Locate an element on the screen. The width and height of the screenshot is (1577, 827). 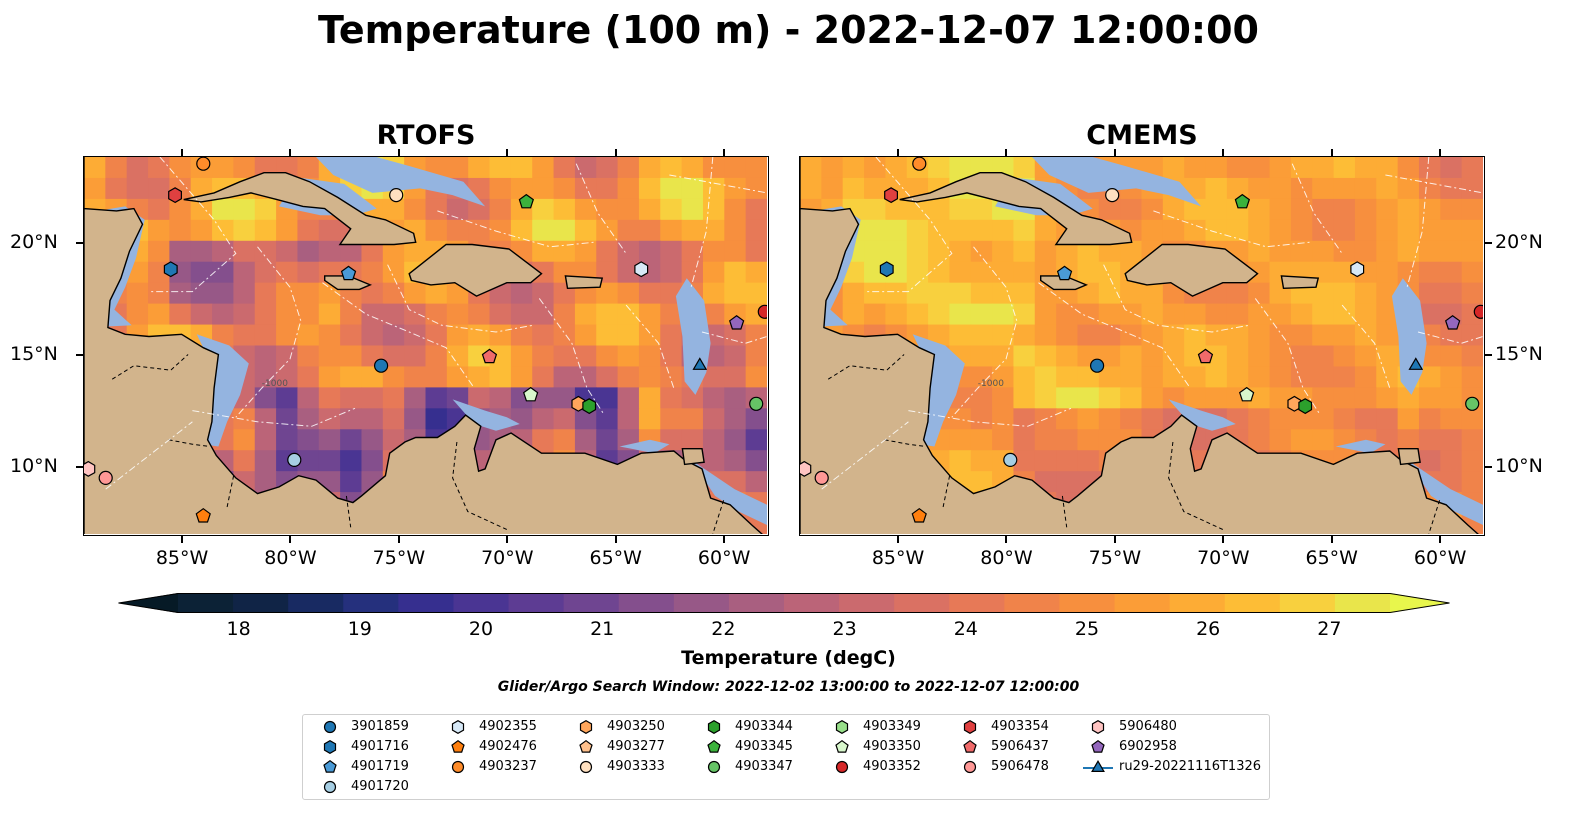
legend-label: 4903277 is located at coordinates (636, 746).